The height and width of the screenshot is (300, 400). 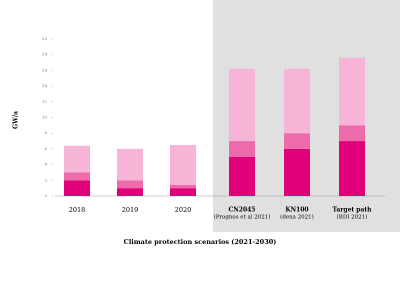 I want to click on y-tick-label: 2, so click(x=45, y=179).